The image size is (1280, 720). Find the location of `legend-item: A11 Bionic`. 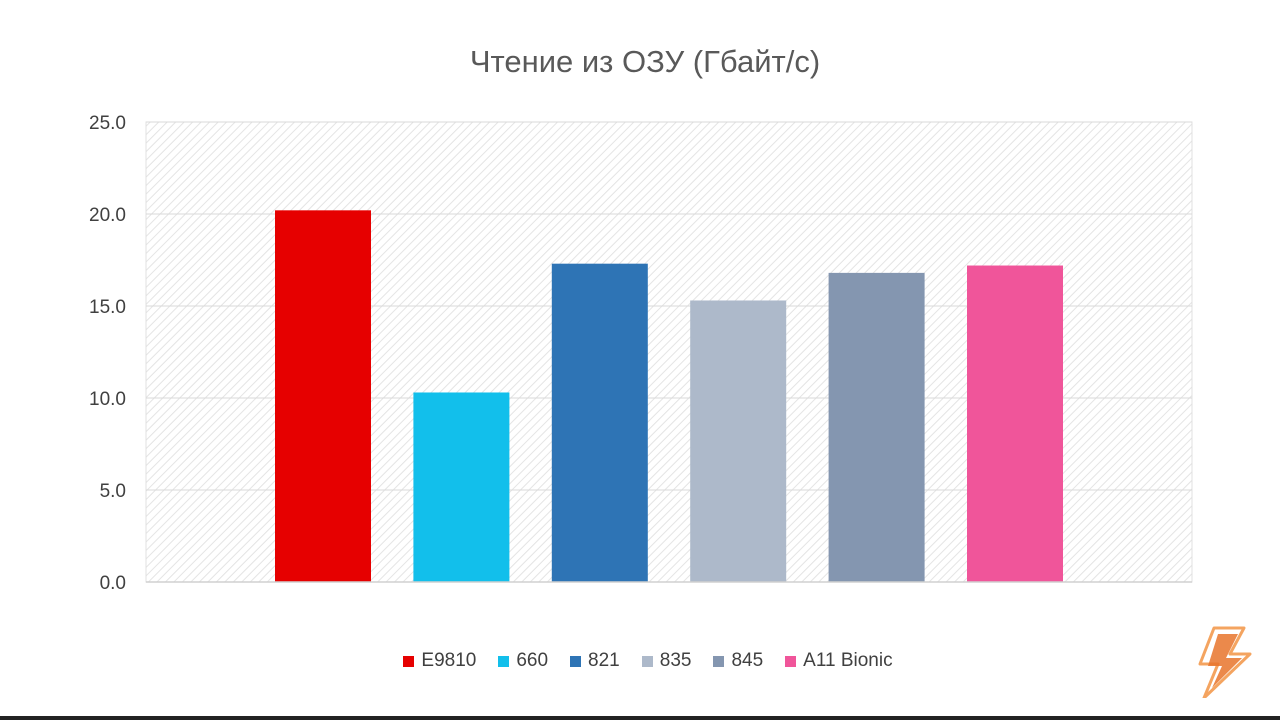

legend-item: A11 Bionic is located at coordinates (839, 661).